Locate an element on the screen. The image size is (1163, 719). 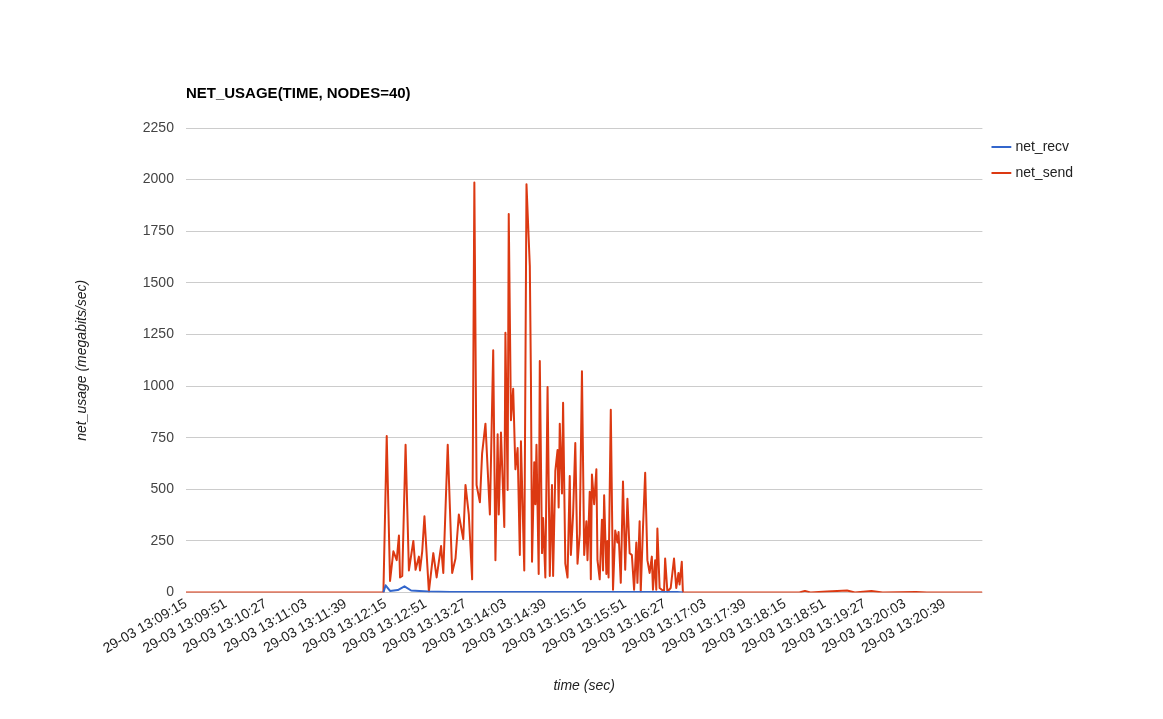
y-tick-label: 2000 is located at coordinates (158, 178).